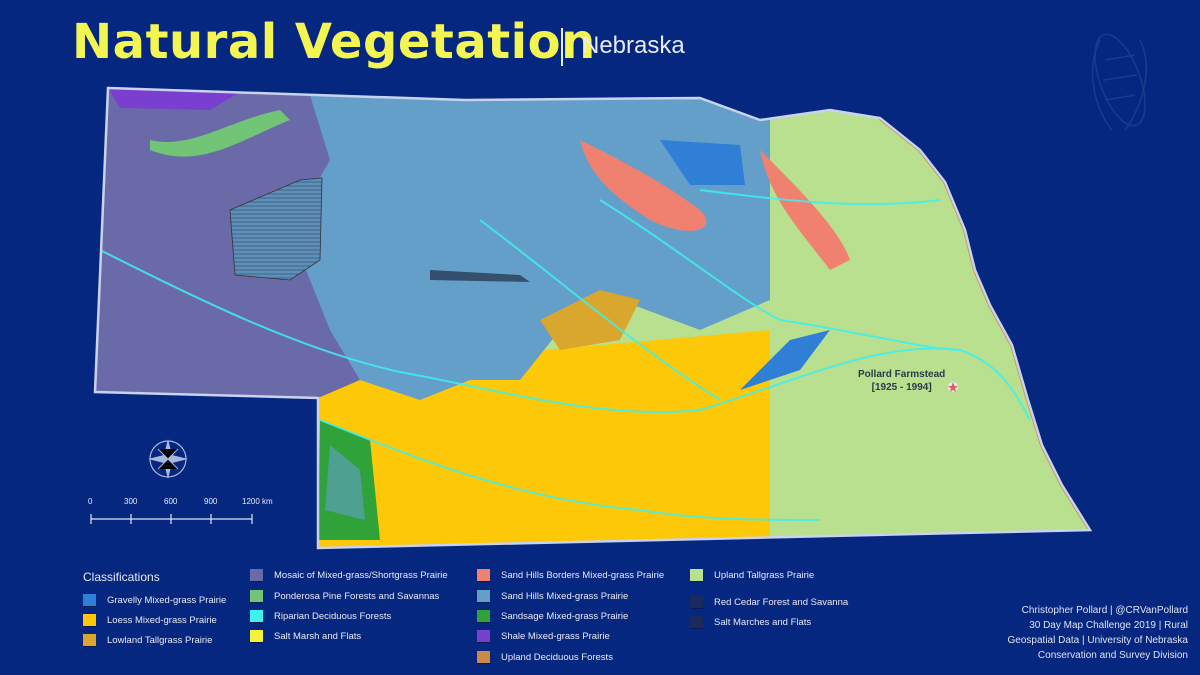 The height and width of the screenshot is (675, 1200). Describe the element at coordinates (953, 387) in the screenshot. I see `star-icon` at that location.